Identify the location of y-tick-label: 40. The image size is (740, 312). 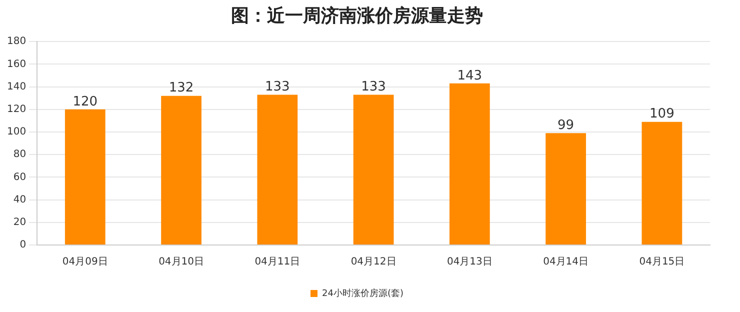
(19, 200).